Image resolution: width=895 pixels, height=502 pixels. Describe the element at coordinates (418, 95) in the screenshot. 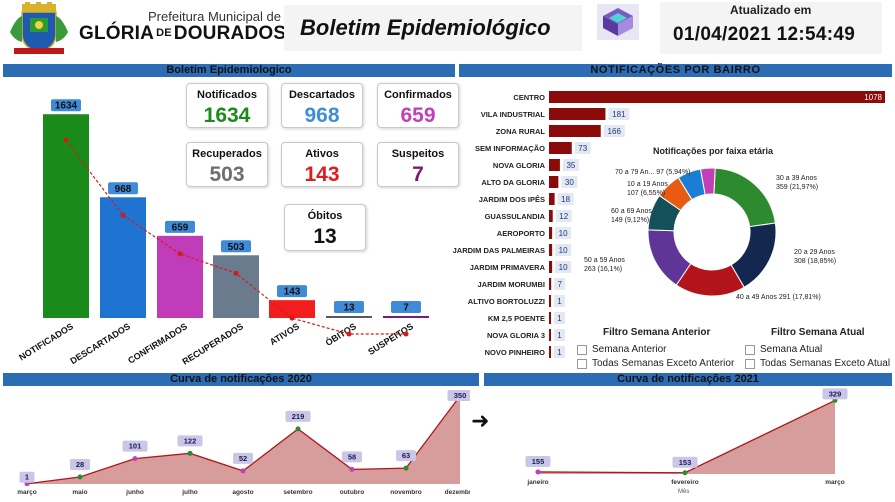

I see `kpi-label: Confirmados` at that location.